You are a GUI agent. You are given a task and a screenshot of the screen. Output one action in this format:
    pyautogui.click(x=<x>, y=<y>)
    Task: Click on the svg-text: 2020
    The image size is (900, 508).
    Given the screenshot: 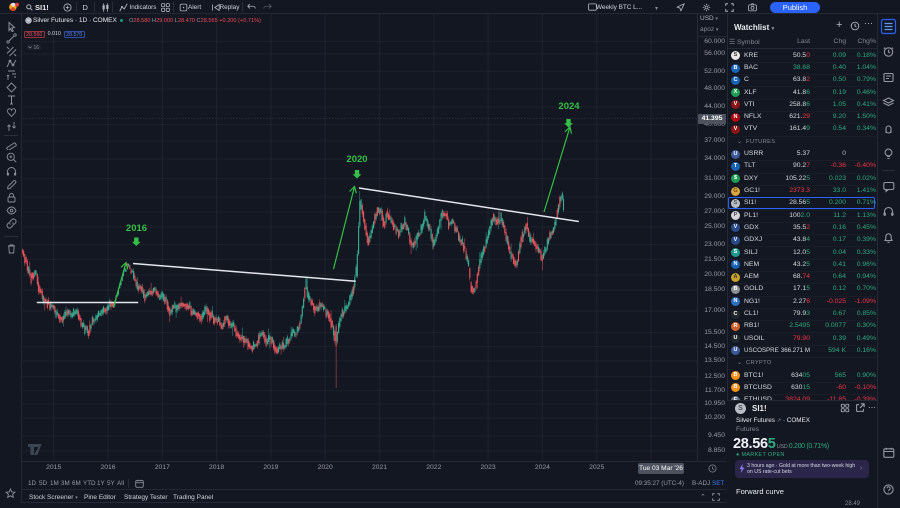 What is the action you would take?
    pyautogui.click(x=356, y=159)
    